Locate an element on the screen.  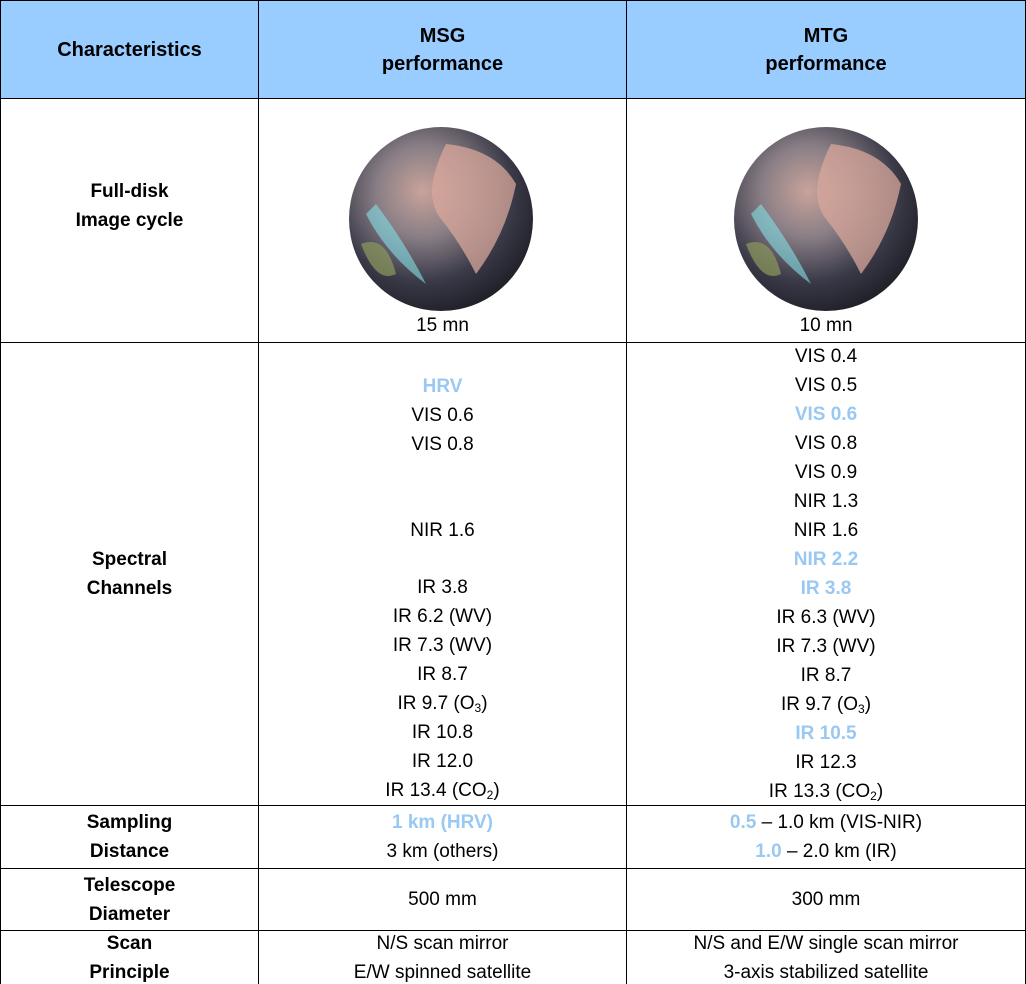
cell-line: 15 mn is located at coordinates (442, 325).